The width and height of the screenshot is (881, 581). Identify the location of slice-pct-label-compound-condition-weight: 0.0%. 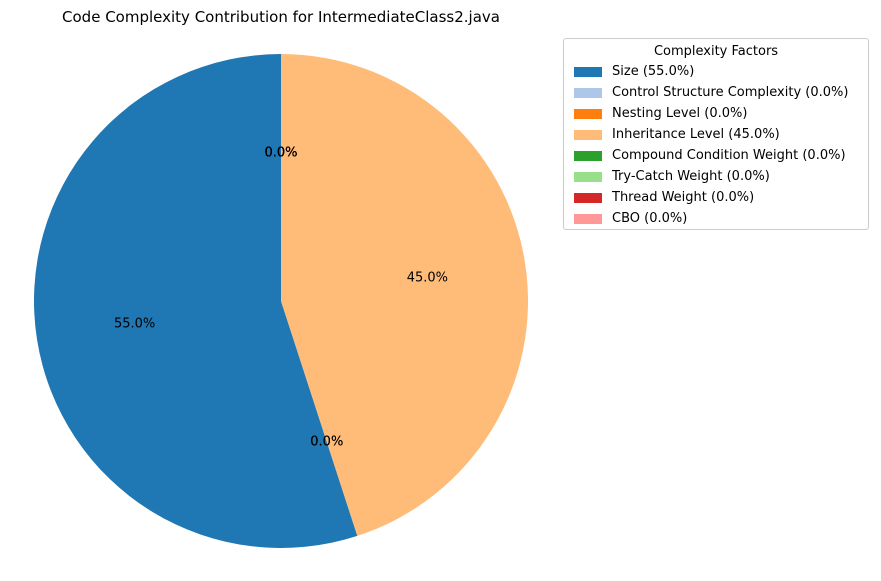
(280, 152).